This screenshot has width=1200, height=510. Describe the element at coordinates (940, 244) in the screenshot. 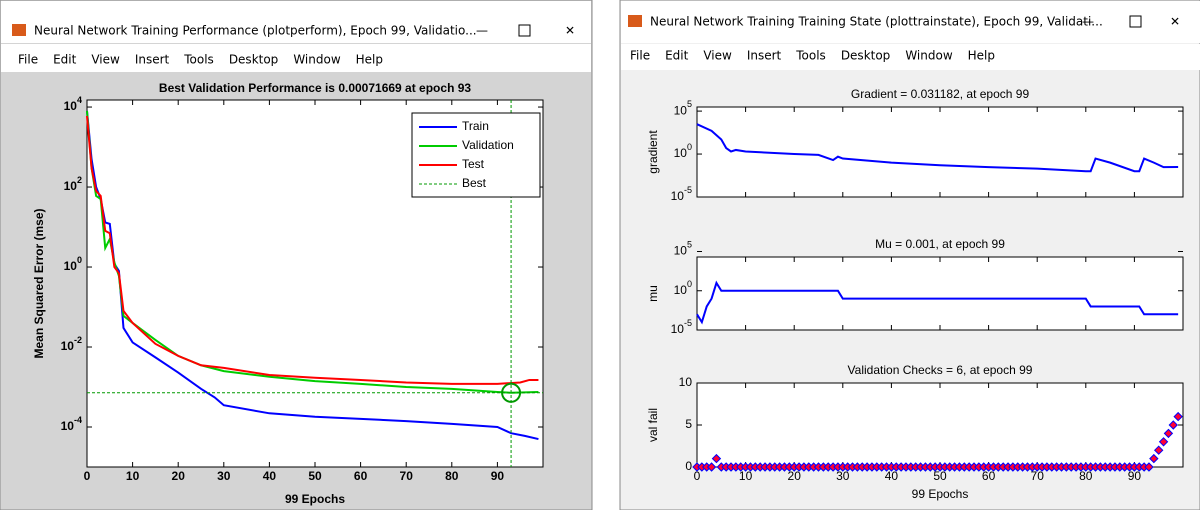

I see `plot-title: Mu = 0.001, at epoch 99` at that location.